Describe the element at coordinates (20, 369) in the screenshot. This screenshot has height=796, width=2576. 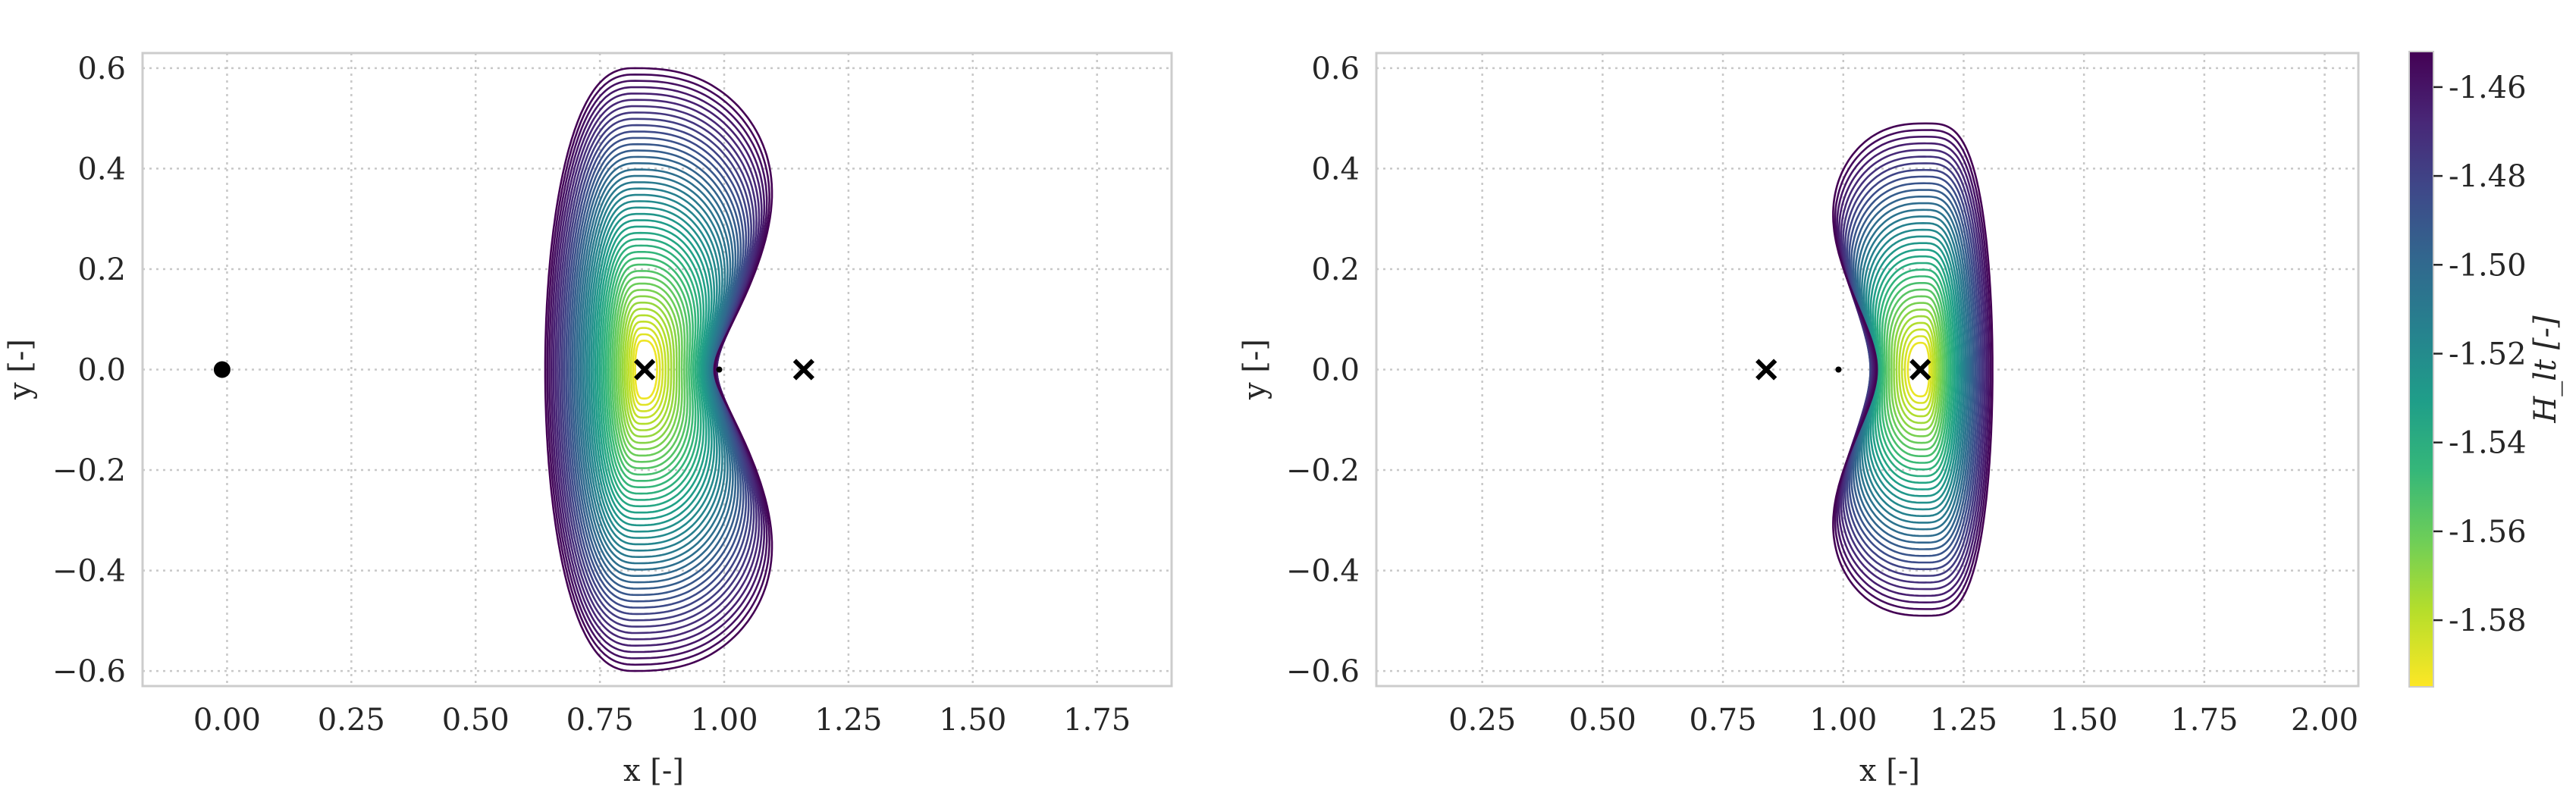
I see `left-y-axis-label: y [-]` at that location.